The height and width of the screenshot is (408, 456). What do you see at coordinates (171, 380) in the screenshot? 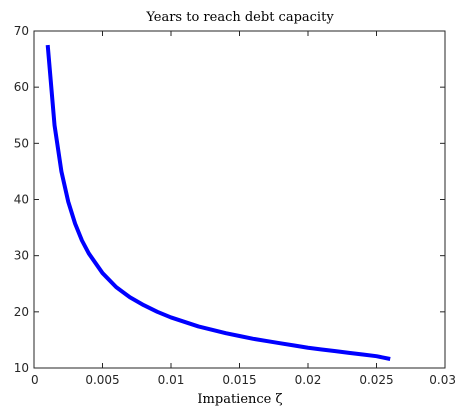
I see `x-tick-label: 0.01` at bounding box center [171, 380].